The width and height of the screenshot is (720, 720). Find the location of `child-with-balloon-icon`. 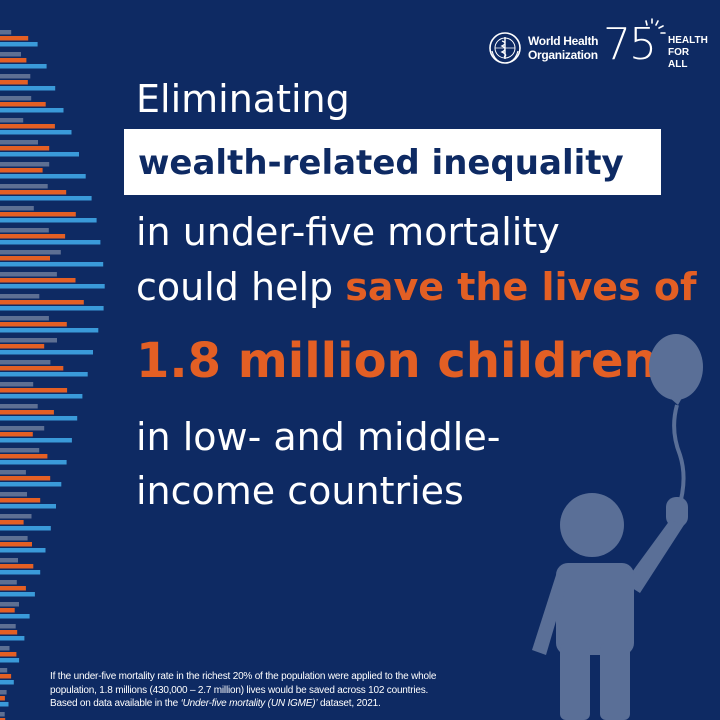

child-with-balloon-icon is located at coordinates (617, 527).